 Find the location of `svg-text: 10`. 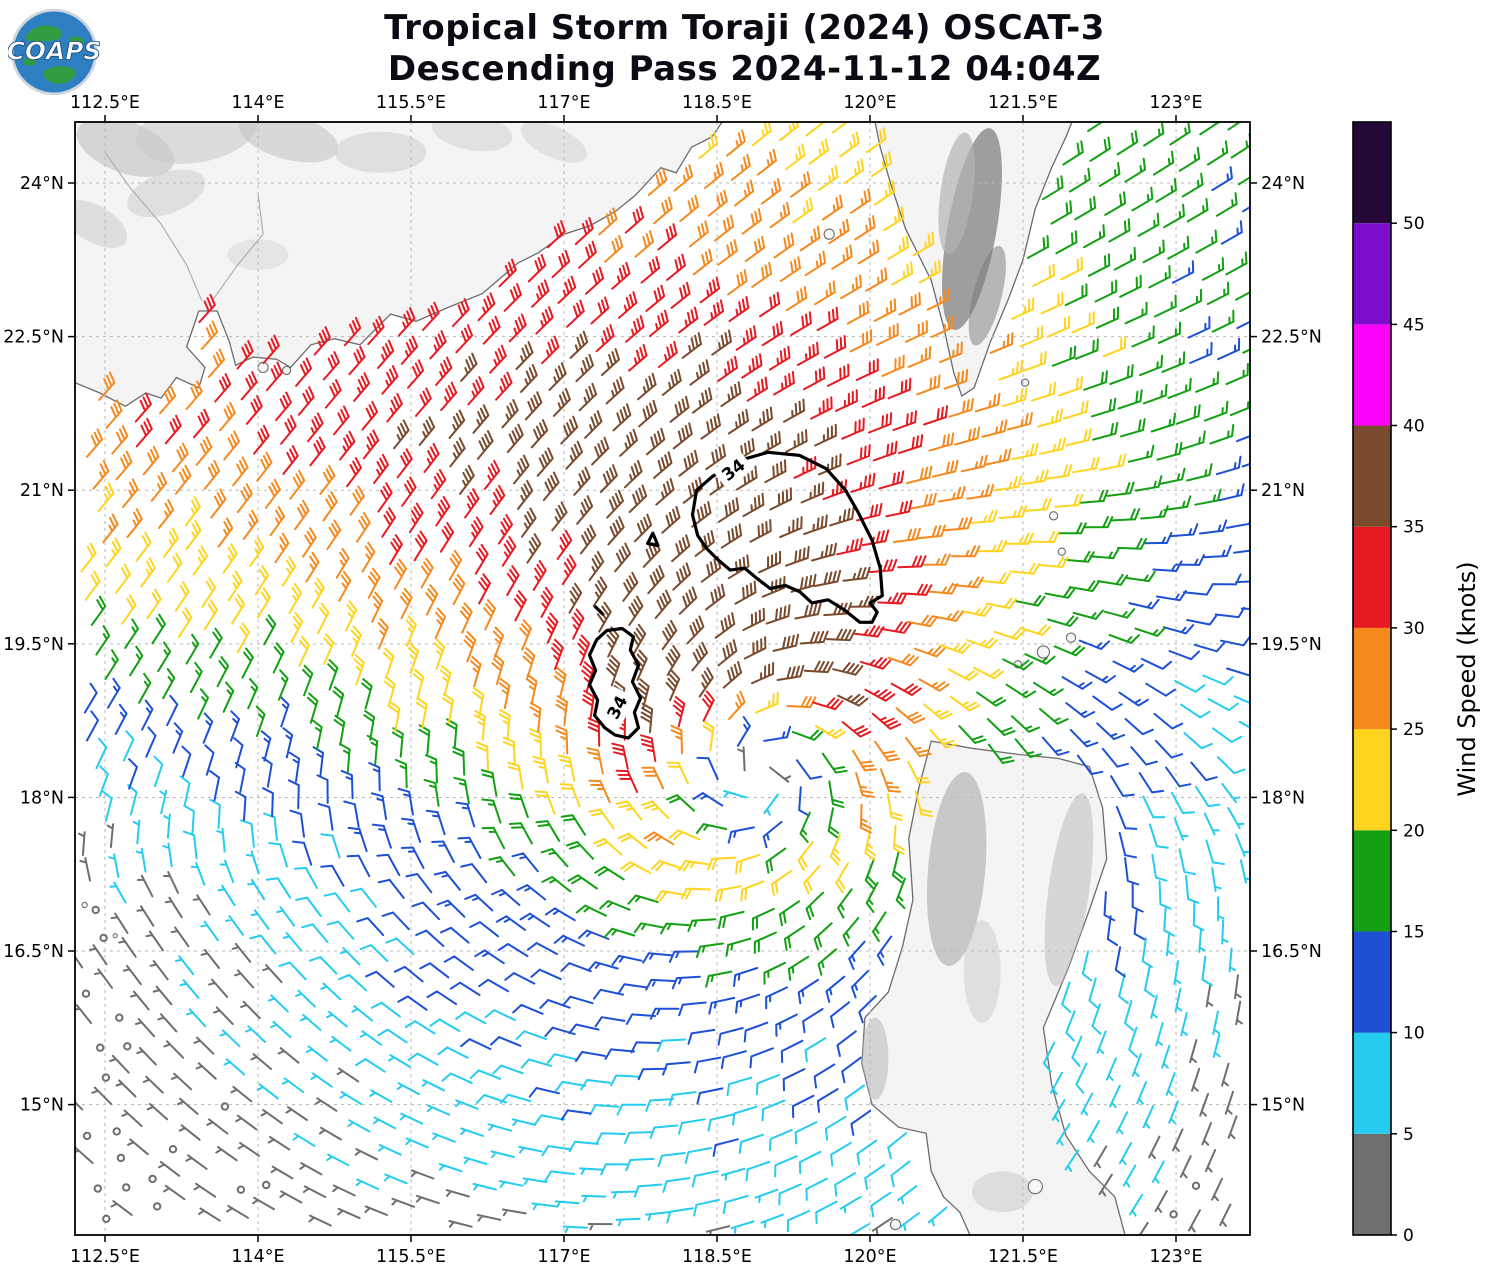

svg-text: 10 is located at coordinates (1414, 1034).